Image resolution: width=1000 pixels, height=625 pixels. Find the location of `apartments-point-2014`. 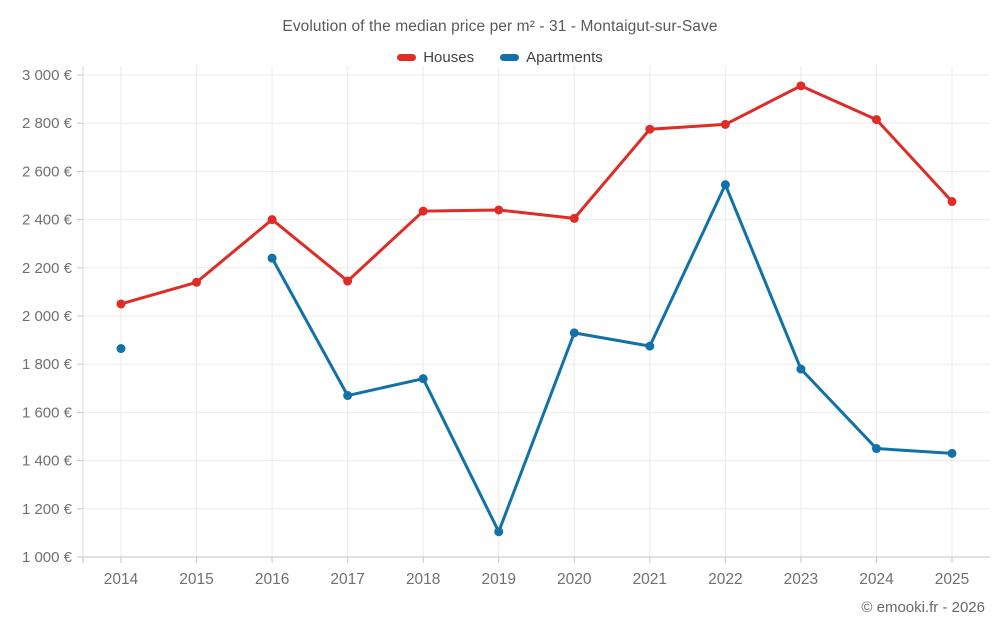

apartments-point-2014 is located at coordinates (121, 349).